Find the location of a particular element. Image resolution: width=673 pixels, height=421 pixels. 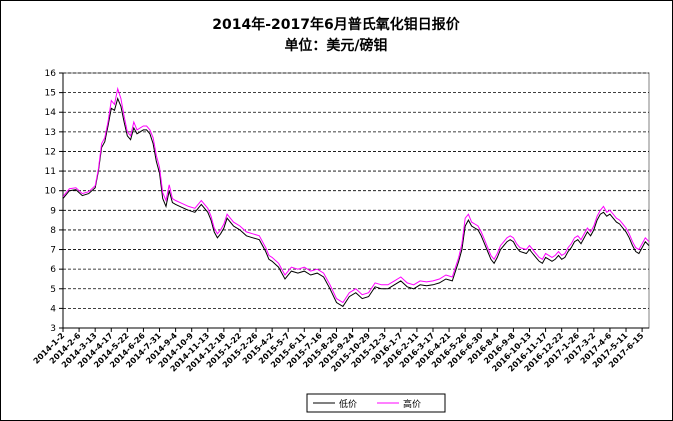

y-tick-label: 11 is located at coordinates (50, 172).